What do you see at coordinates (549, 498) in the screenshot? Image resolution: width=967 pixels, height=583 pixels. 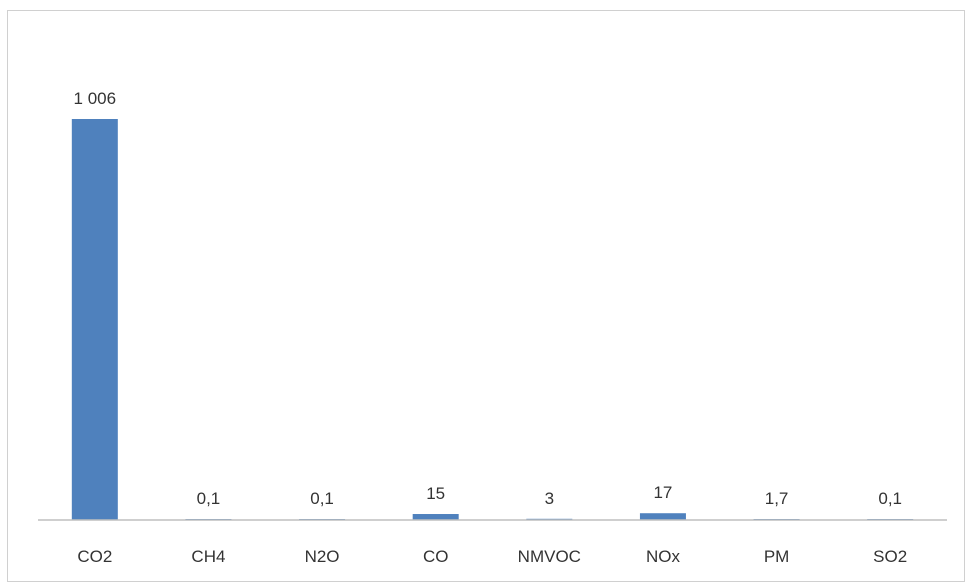 I see `data-label-nmvoc: 3` at bounding box center [549, 498].